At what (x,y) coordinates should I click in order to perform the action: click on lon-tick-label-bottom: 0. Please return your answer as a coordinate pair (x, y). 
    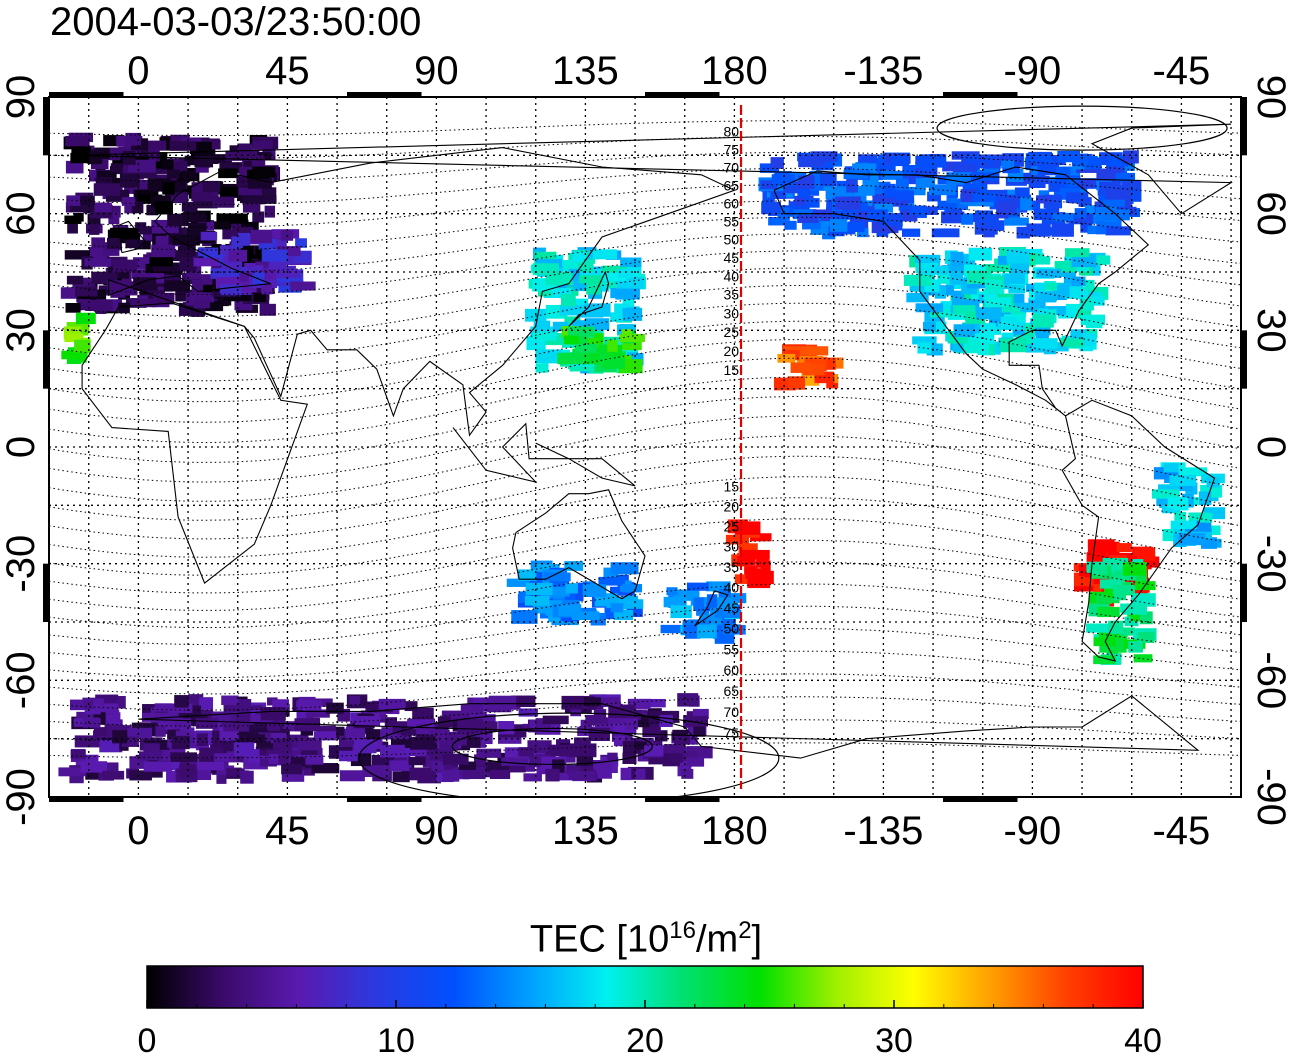
    Looking at the image, I should click on (138, 831).